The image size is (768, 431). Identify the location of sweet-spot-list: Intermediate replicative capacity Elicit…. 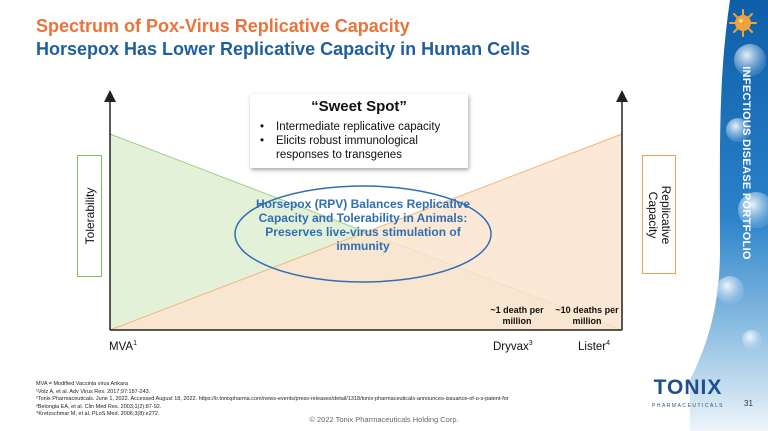
(362, 141).